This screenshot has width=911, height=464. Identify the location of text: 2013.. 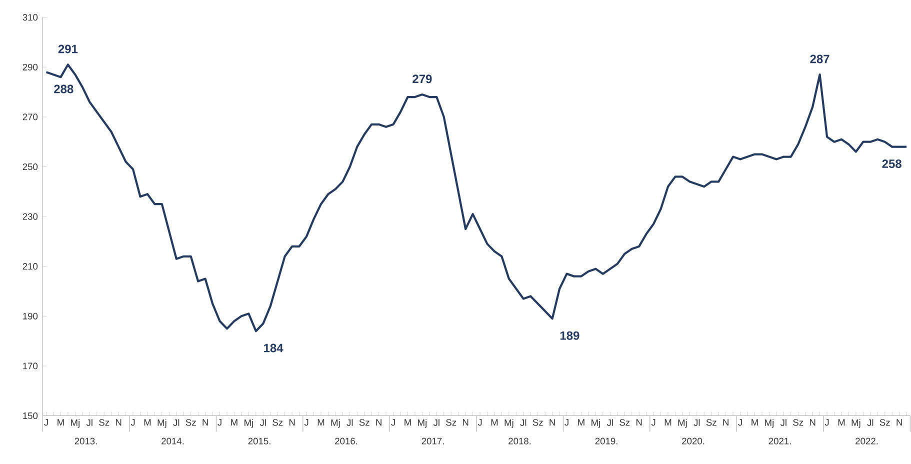
(85, 441).